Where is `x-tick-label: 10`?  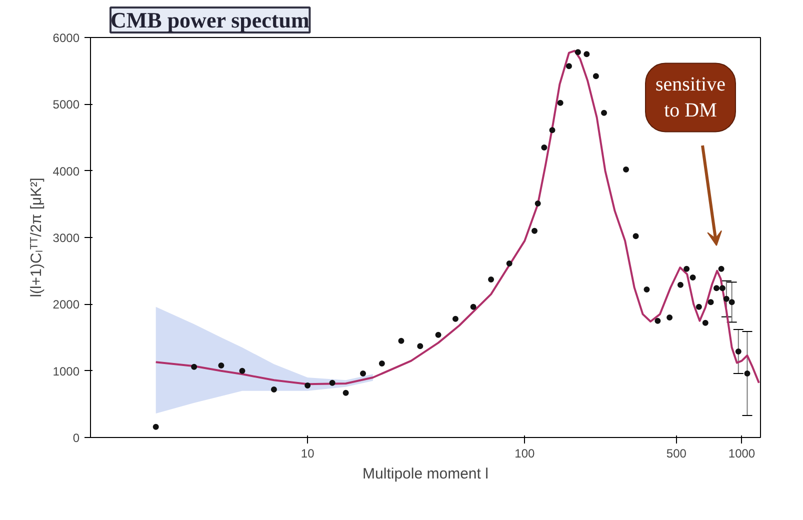 x-tick-label: 10 is located at coordinates (307, 453).